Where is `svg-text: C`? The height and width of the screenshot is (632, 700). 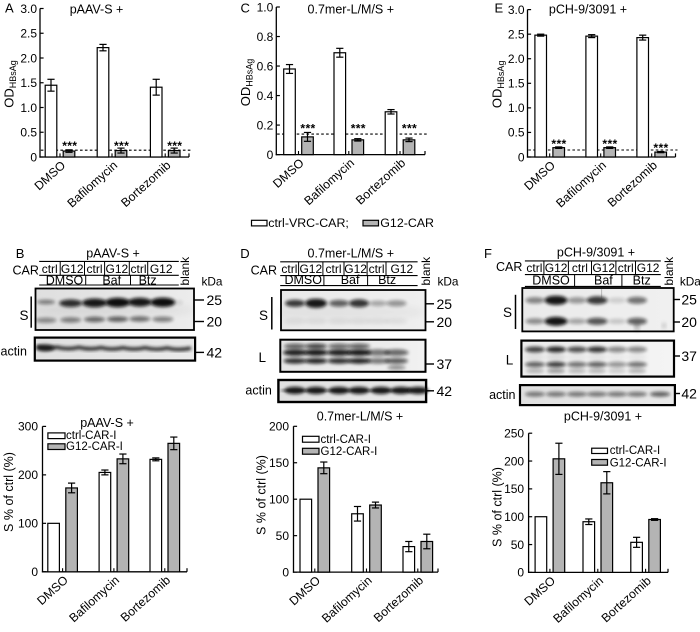 svg-text: C is located at coordinates (245, 8).